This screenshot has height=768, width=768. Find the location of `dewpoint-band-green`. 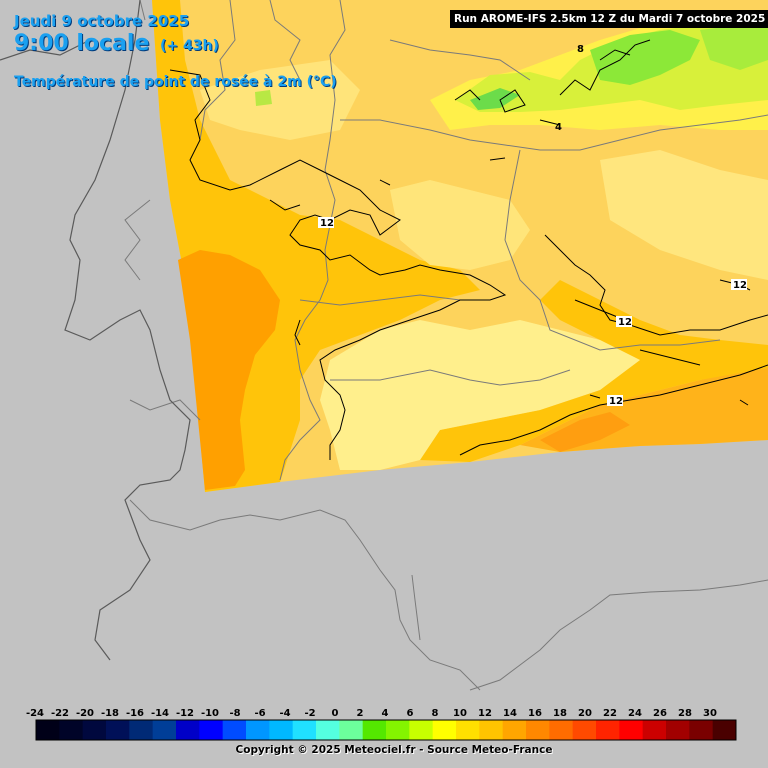

dewpoint-band-green is located at coordinates (645, 57).